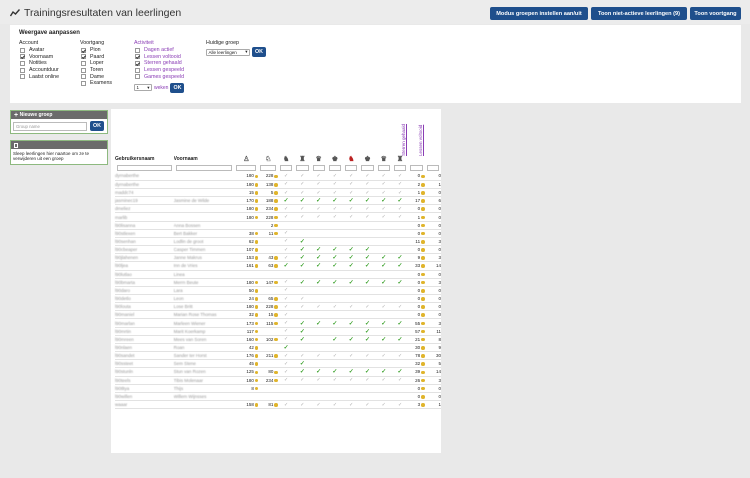 The height and width of the screenshot is (478, 750). Describe the element at coordinates (159, 50) in the screenshot. I see `activiteit-option-0: Dagen actief` at that location.